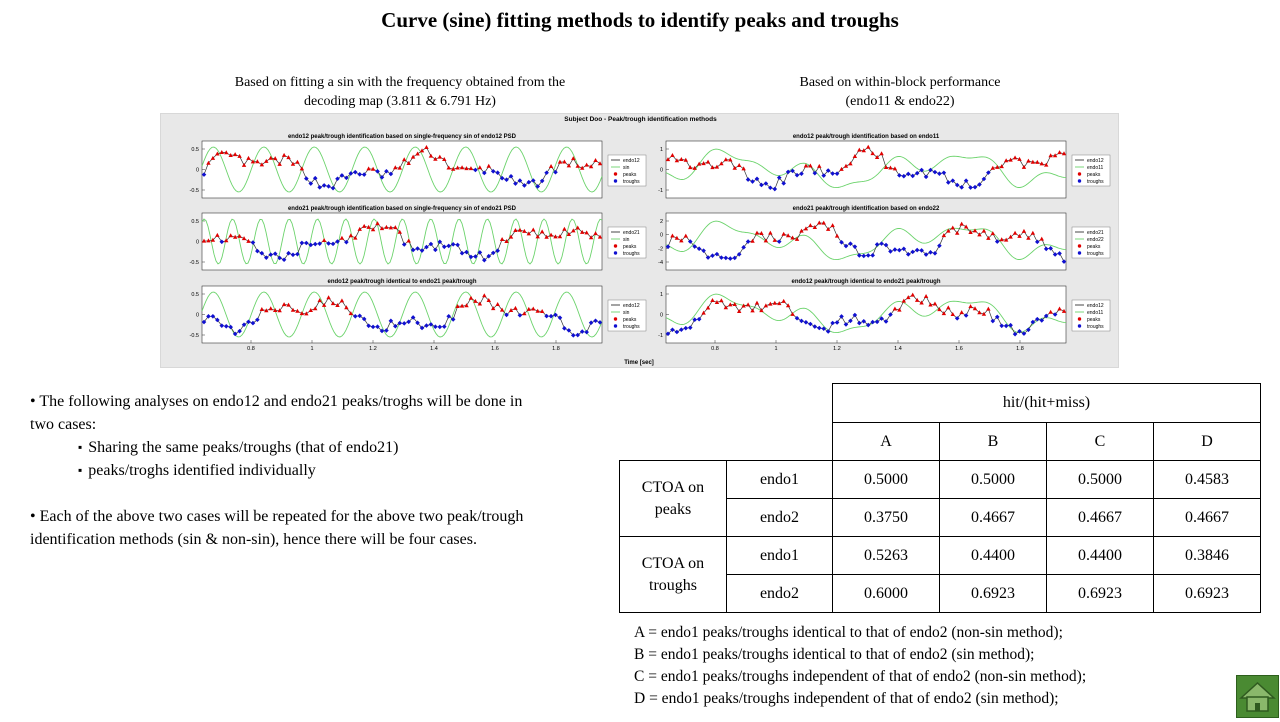 The height and width of the screenshot is (722, 1280). I want to click on table-cell: 0.5000, so click(886, 479).